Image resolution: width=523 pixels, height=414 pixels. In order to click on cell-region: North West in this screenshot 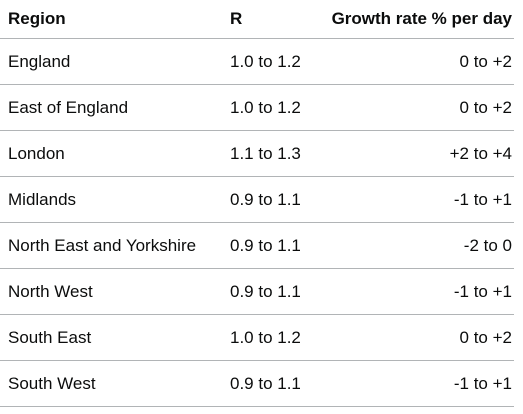, I will do `click(111, 291)`.